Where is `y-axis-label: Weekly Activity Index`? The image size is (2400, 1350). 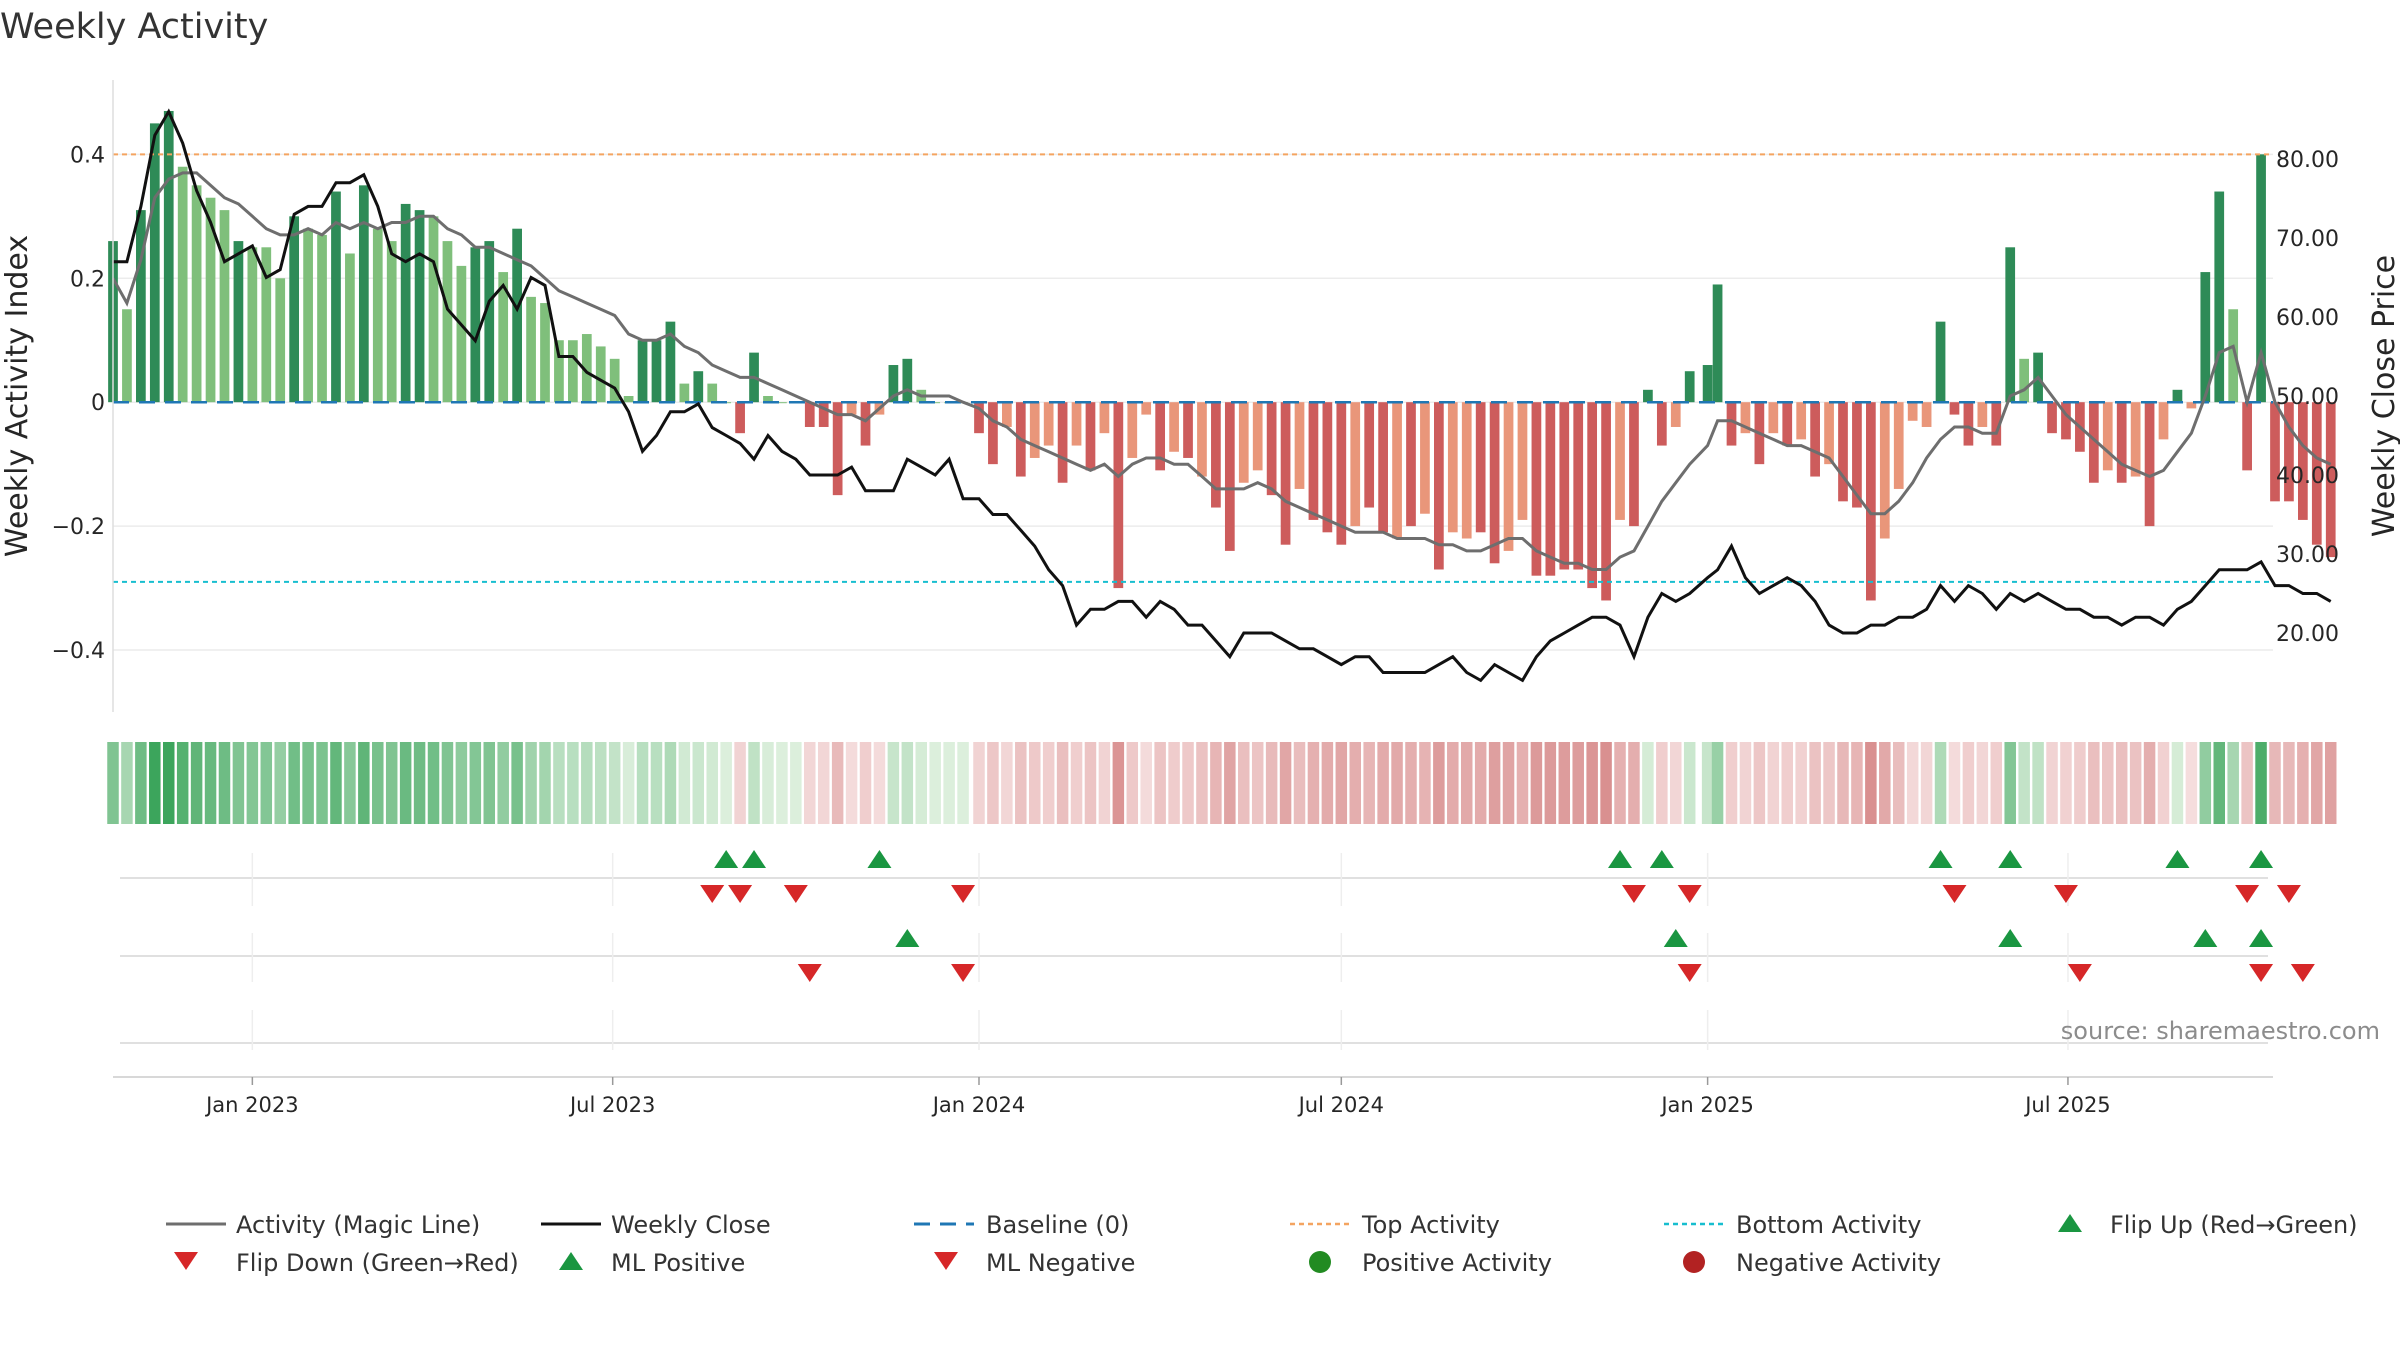 y-axis-label: Weekly Activity Index is located at coordinates (17, 396).